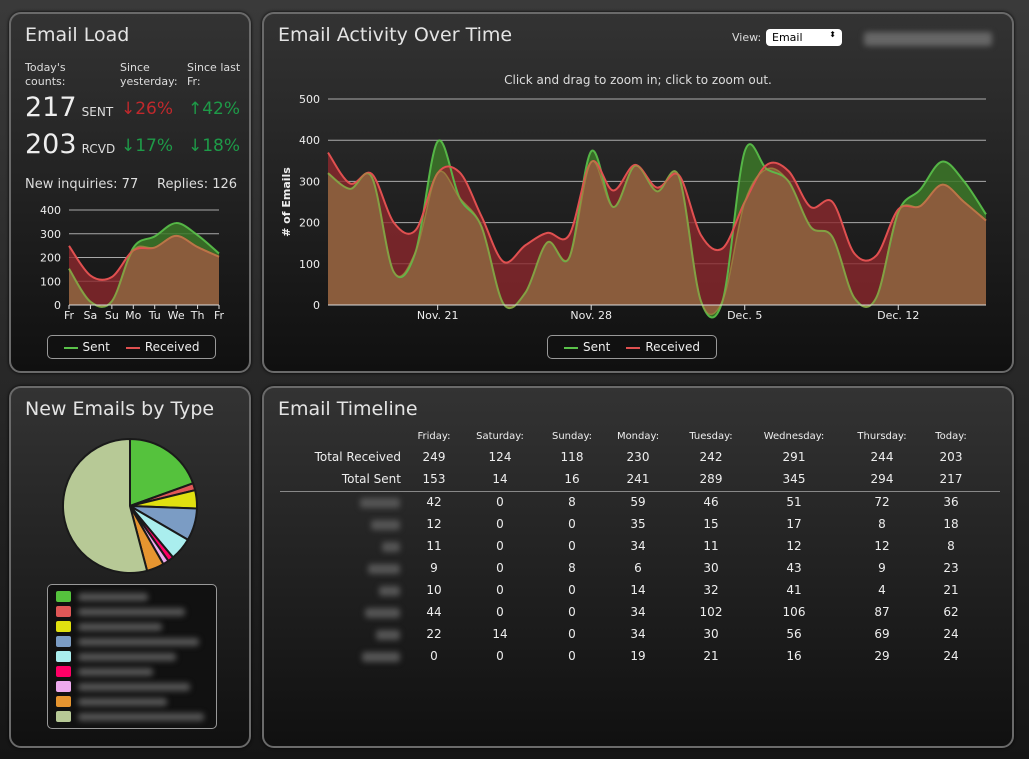 This screenshot has width=1029, height=759. I want to click on pie-legend, so click(132, 656).